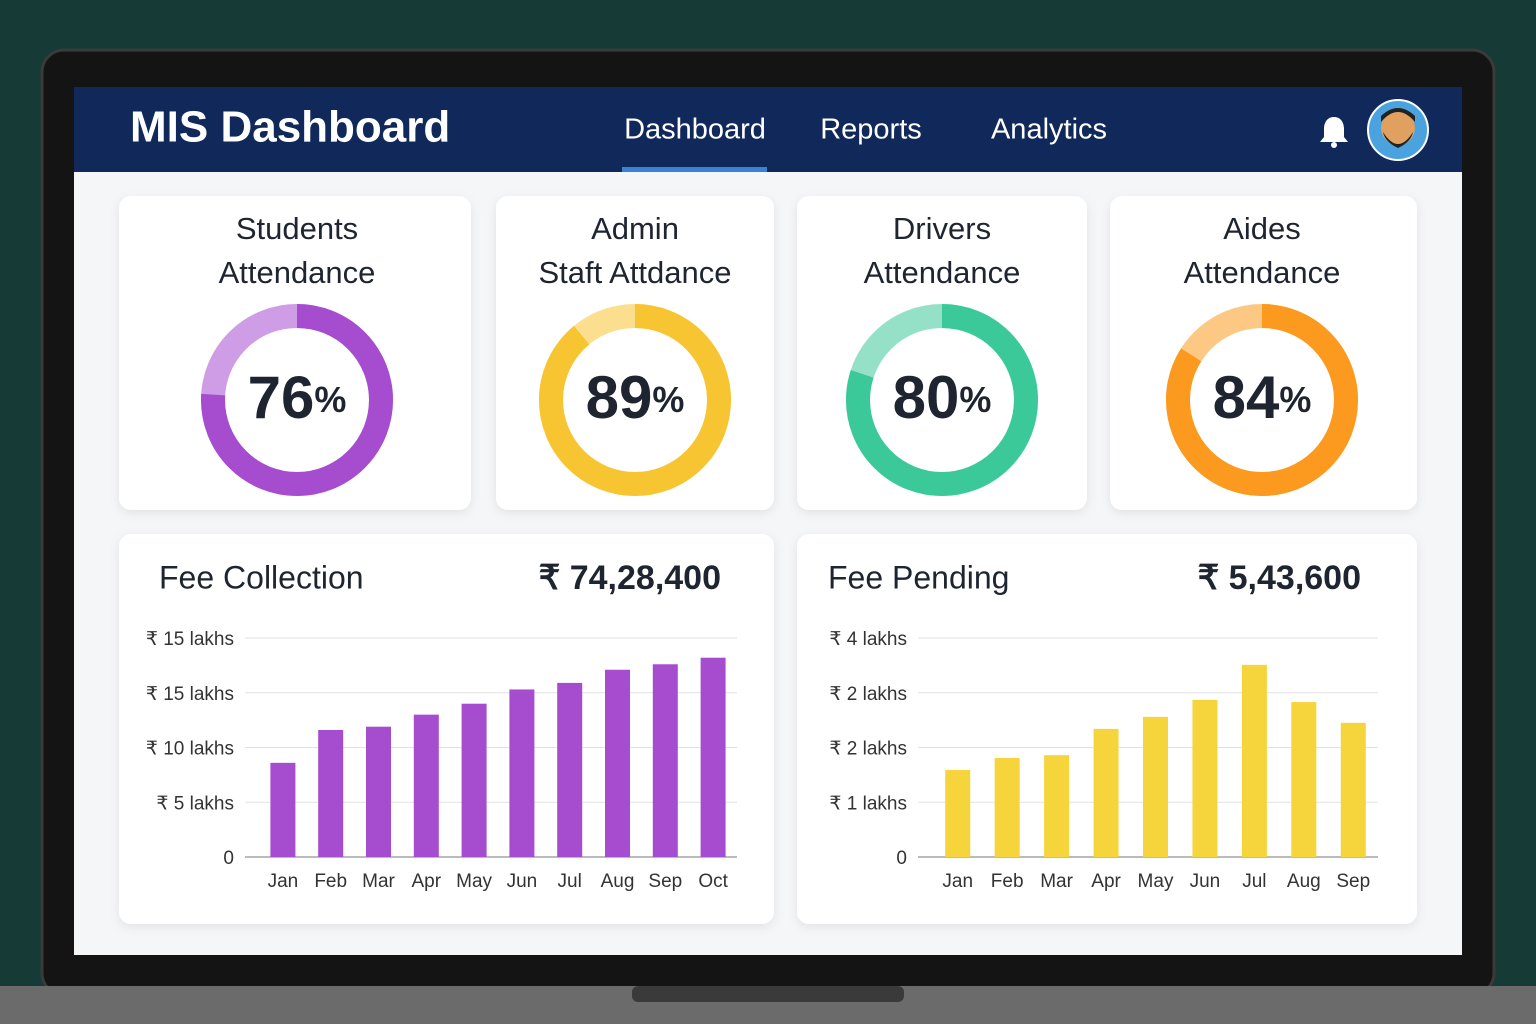 This screenshot has width=1536, height=1024. What do you see at coordinates (768, 129) in the screenshot?
I see `top-bar` at bounding box center [768, 129].